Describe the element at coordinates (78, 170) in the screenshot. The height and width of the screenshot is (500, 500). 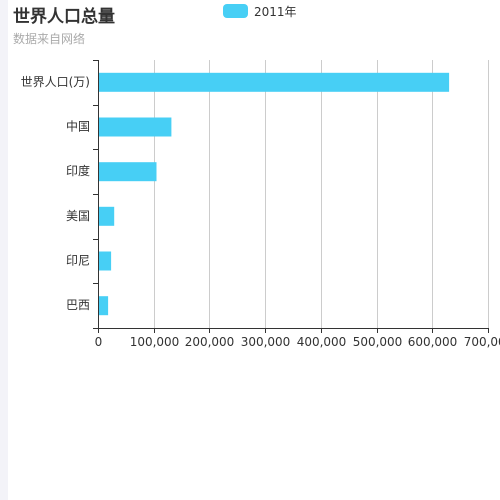
I see `y-tick-label: 印度` at that location.